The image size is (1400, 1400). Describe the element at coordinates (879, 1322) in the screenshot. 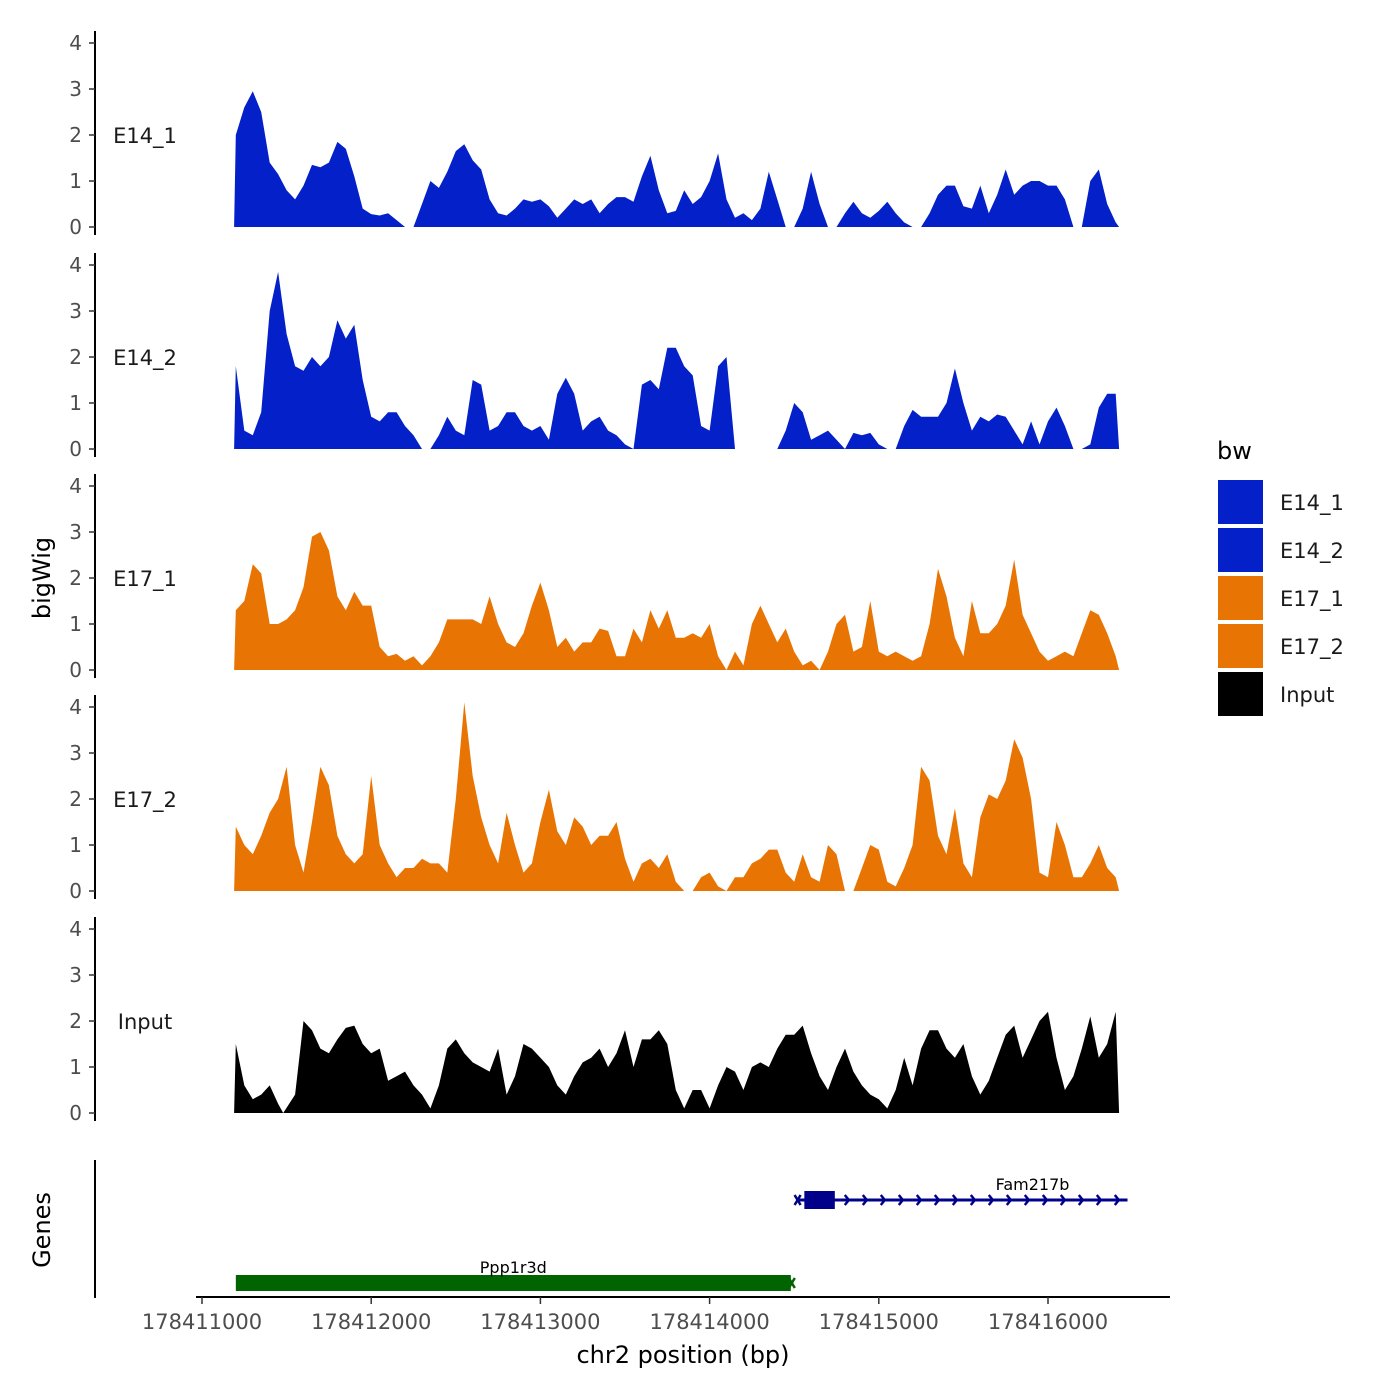

I see `x-tick-label: 178415000` at that location.